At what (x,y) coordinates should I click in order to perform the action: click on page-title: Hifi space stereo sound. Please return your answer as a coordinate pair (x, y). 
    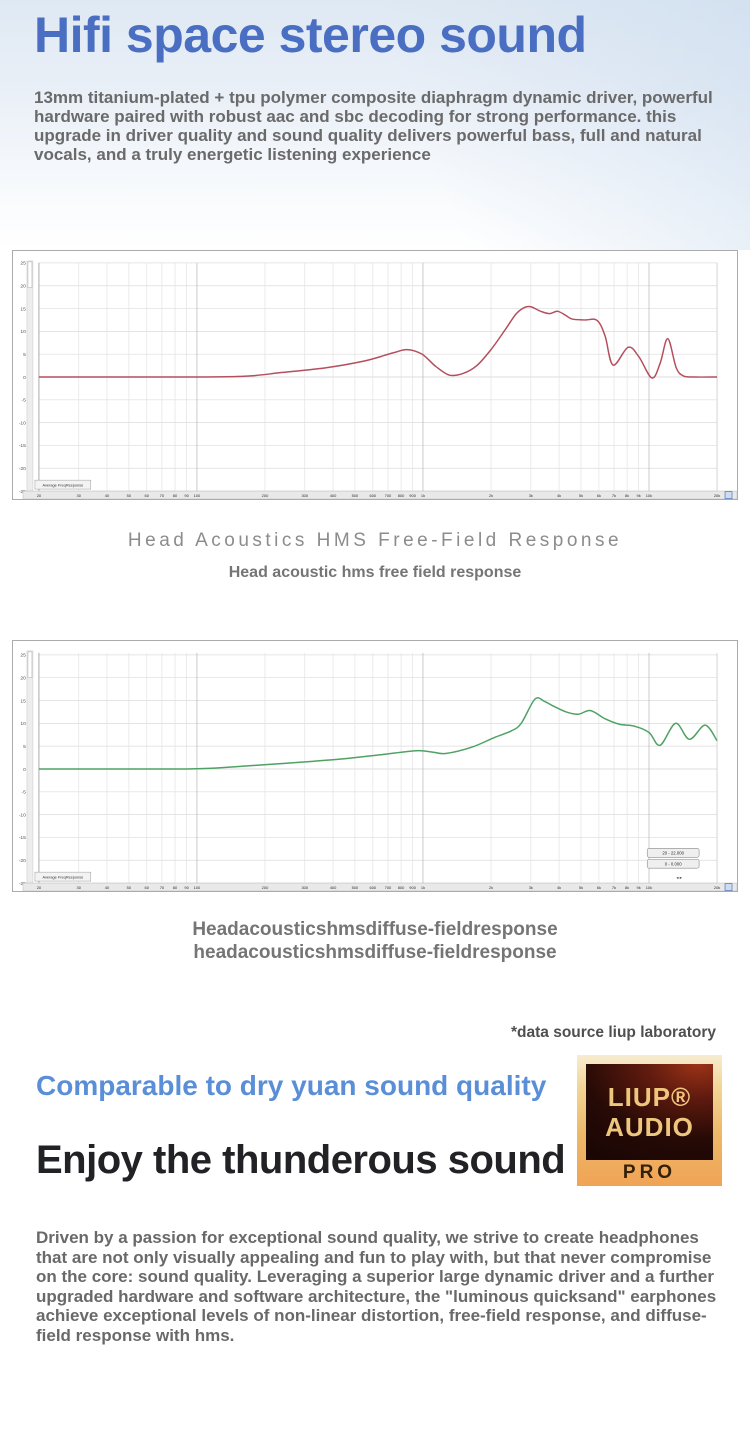
    Looking at the image, I should click on (310, 35).